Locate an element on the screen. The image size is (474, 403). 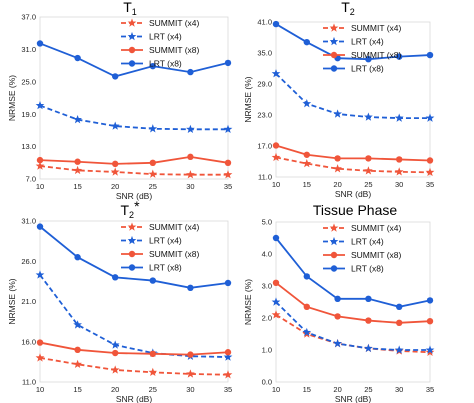
y-tick-label: 35.0 is located at coordinates (264, 53).